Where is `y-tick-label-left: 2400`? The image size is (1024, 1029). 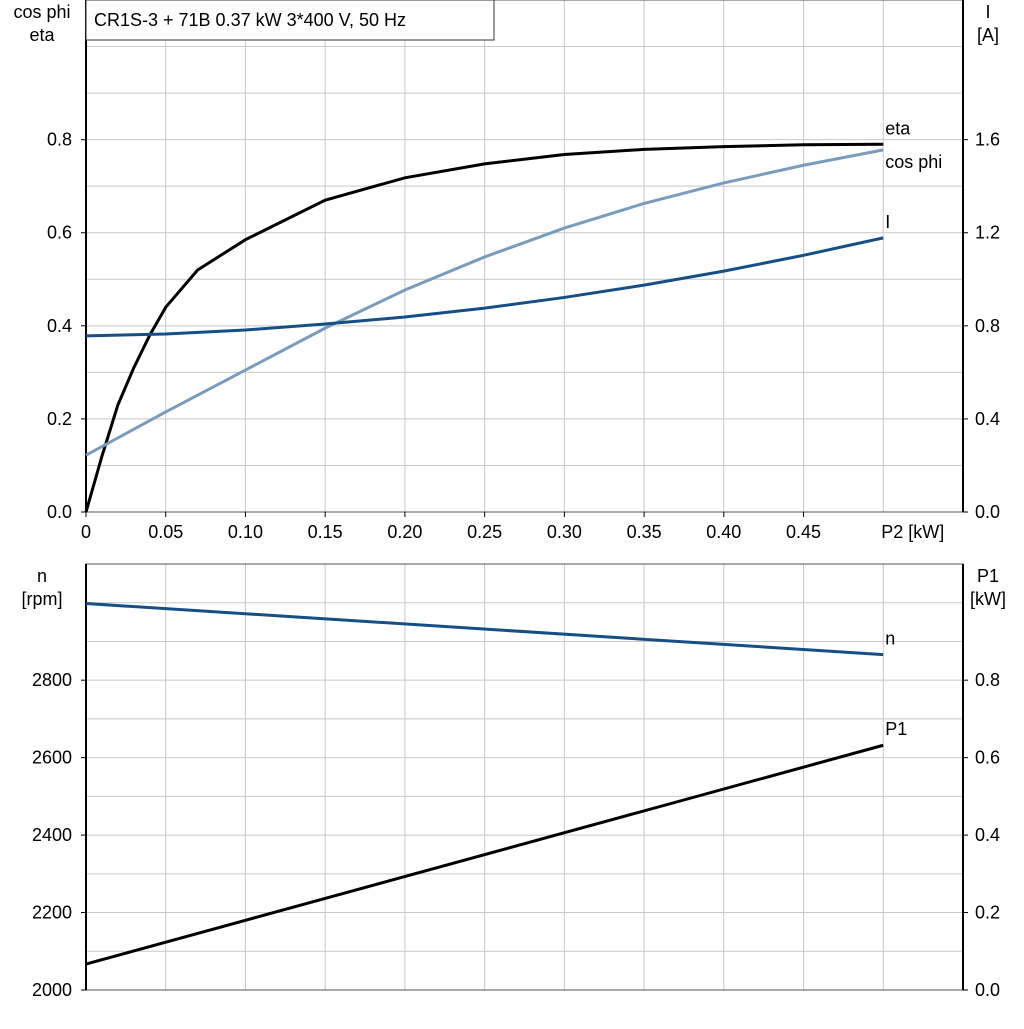 y-tick-label-left: 2400 is located at coordinates (52, 835).